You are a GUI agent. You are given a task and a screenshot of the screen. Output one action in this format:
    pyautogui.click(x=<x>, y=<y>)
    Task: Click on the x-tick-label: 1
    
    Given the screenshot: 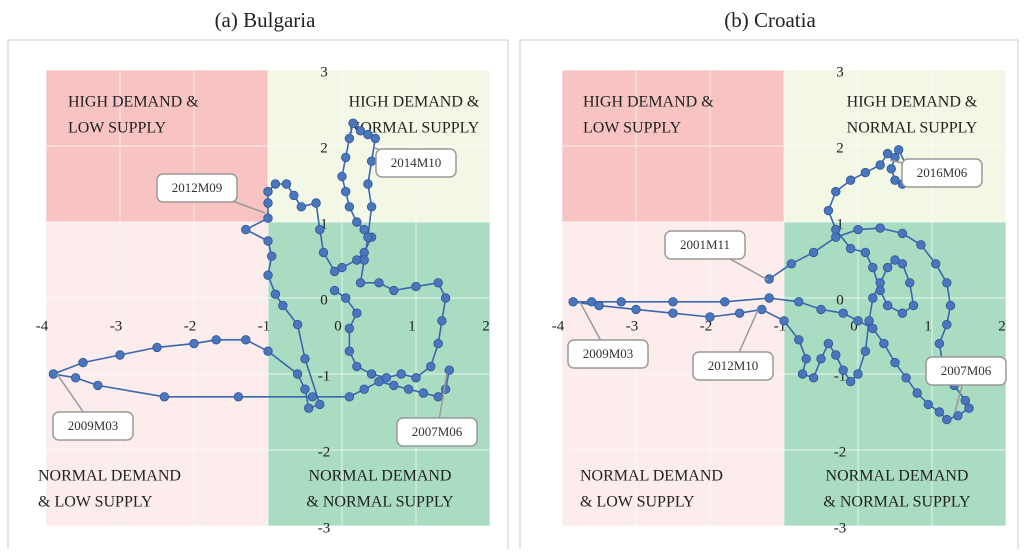 What is the action you would take?
    pyautogui.click(x=412, y=326)
    